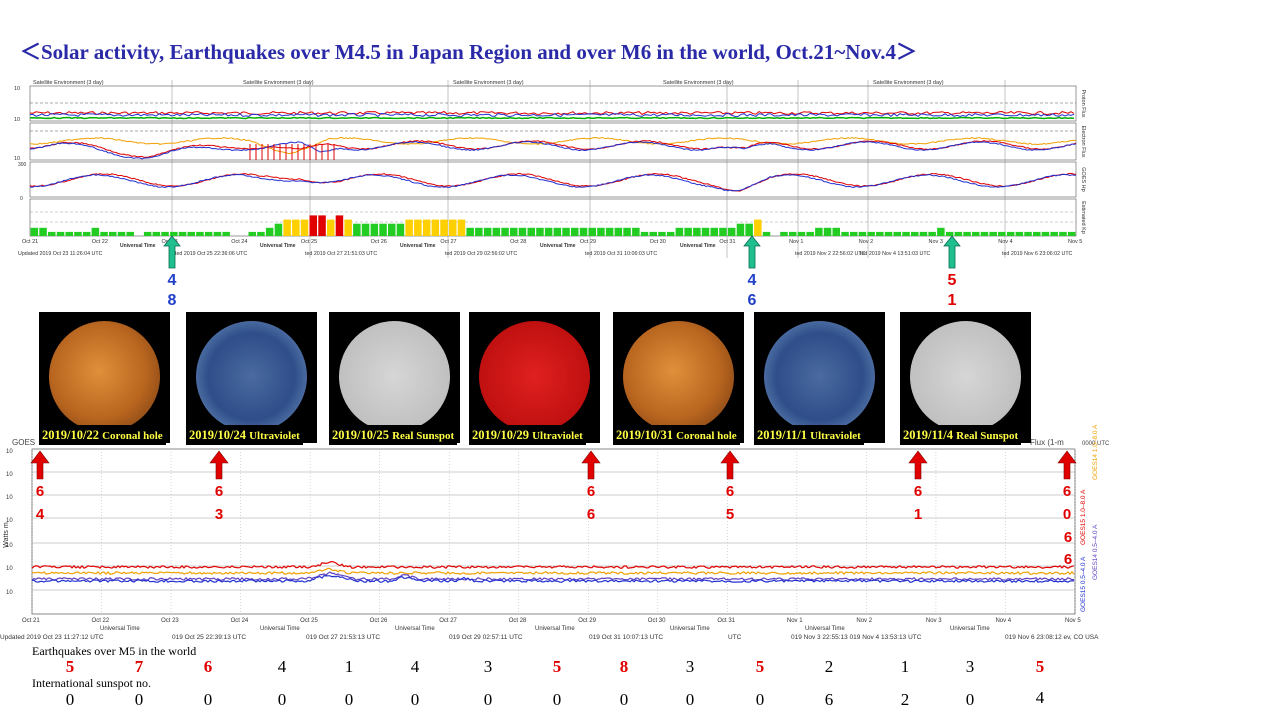  What do you see at coordinates (588, 242) in the screenshot?
I see `top-date-label: Oct 29` at bounding box center [588, 242].